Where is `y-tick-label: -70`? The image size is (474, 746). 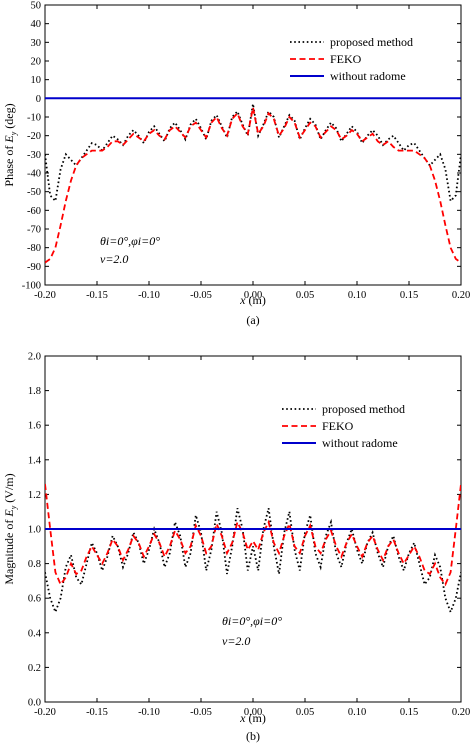 y-tick-label: -70 is located at coordinates (34, 230).